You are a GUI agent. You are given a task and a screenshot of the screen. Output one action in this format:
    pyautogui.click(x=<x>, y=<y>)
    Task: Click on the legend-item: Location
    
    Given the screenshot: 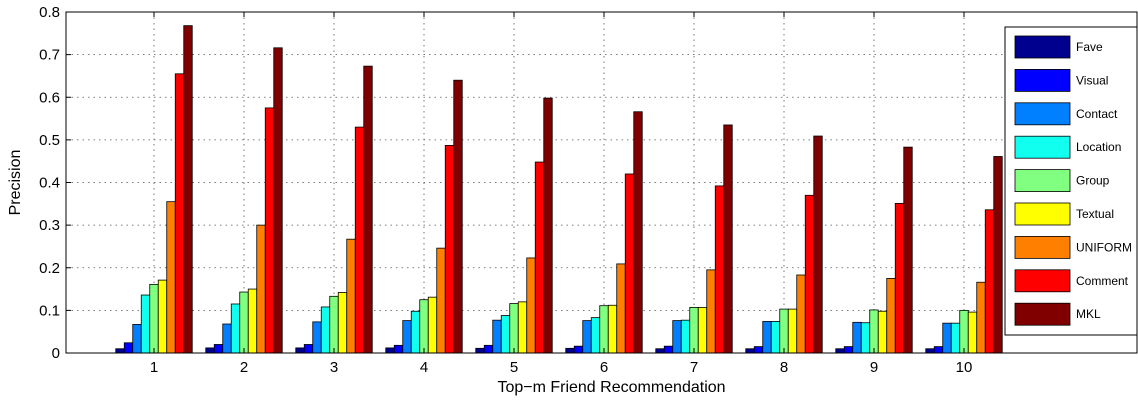 What is the action you would take?
    pyautogui.click(x=1067, y=147)
    